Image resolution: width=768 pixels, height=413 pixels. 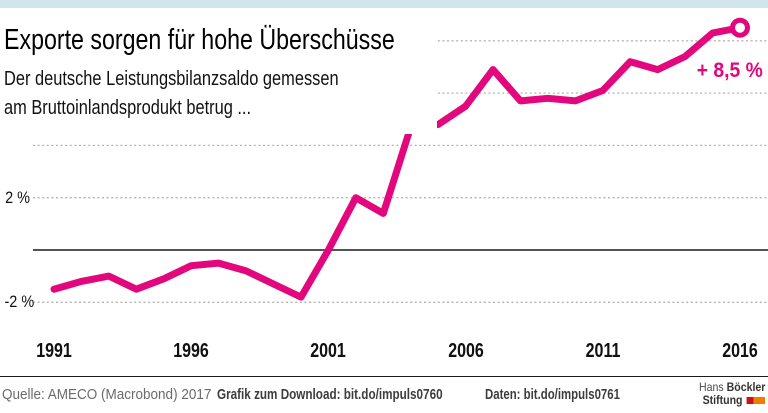 I want to click on y-tick-label-neg2: -2 %, so click(x=19, y=301).